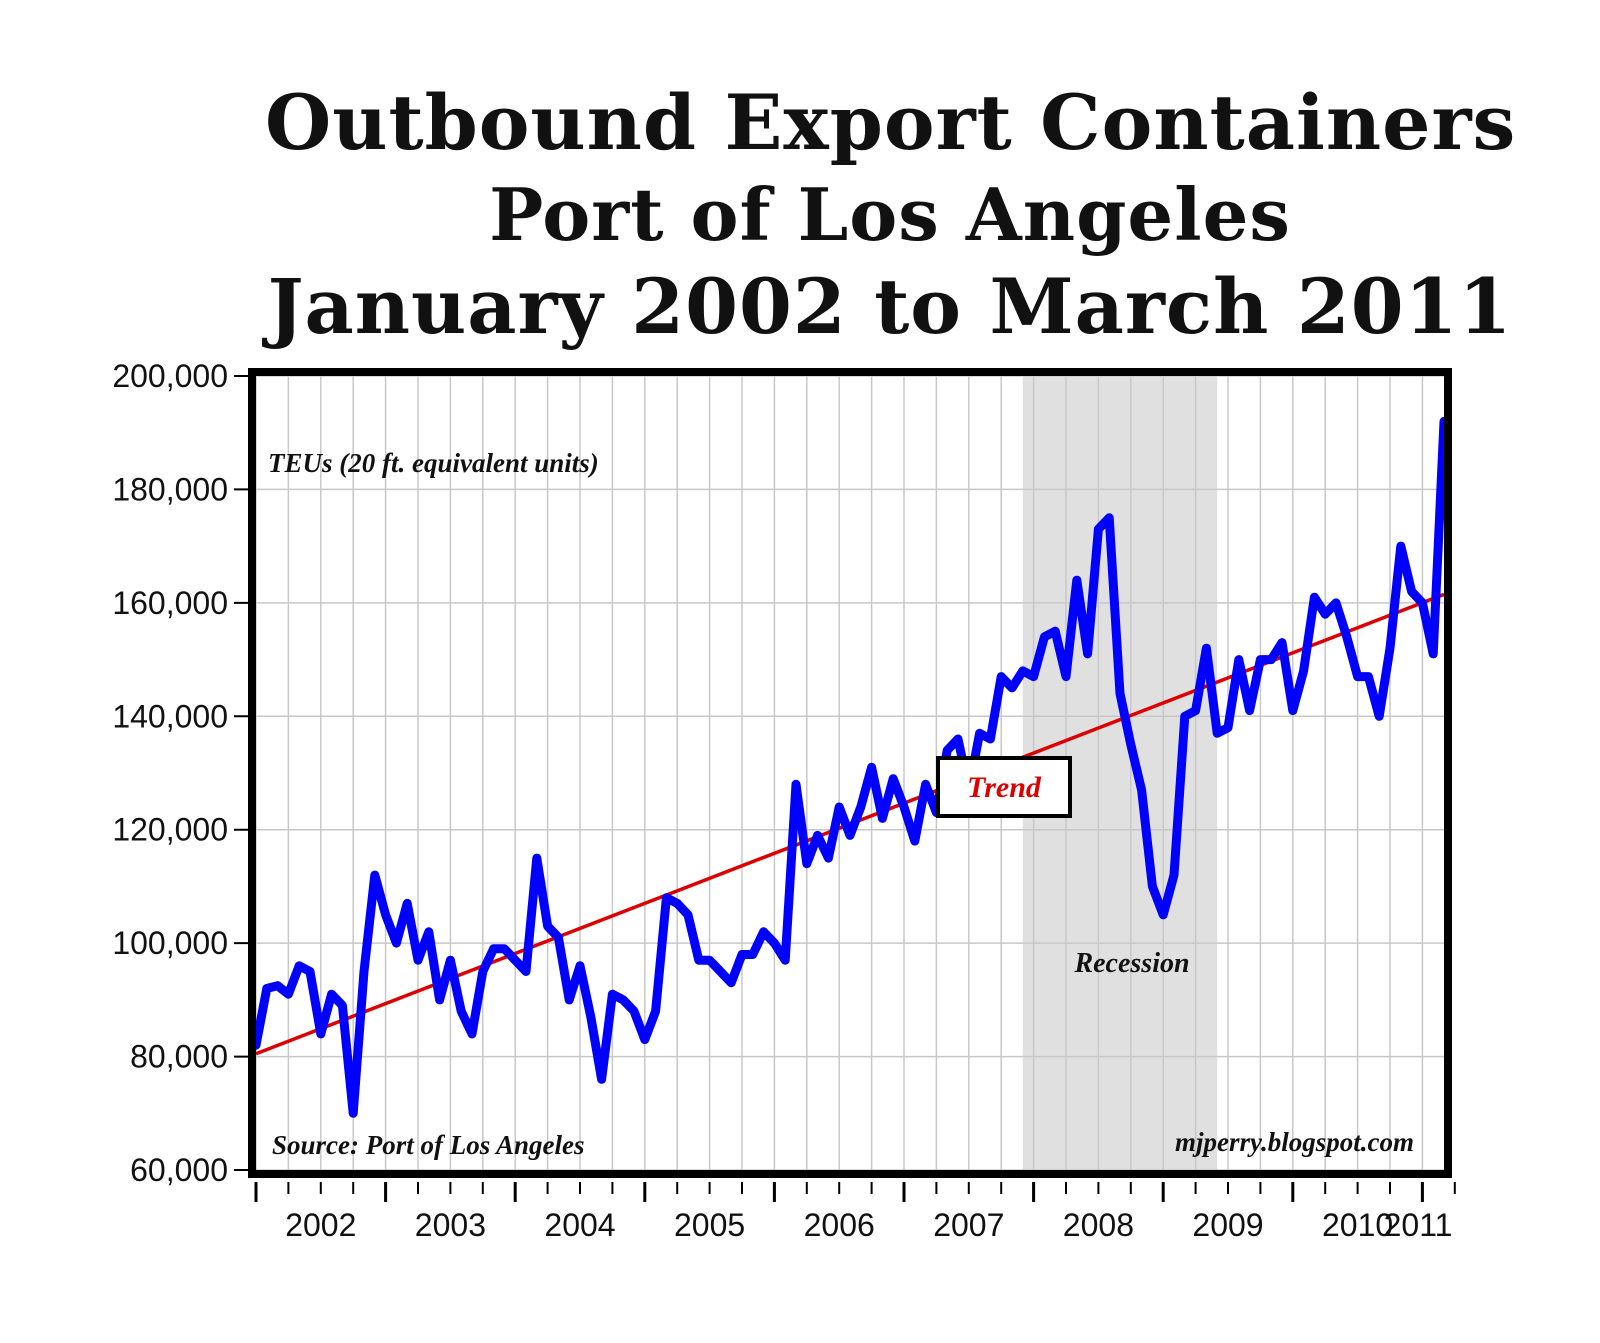  What do you see at coordinates (320, 1225) in the screenshot?
I see `x-tick-label: 2002` at bounding box center [320, 1225].